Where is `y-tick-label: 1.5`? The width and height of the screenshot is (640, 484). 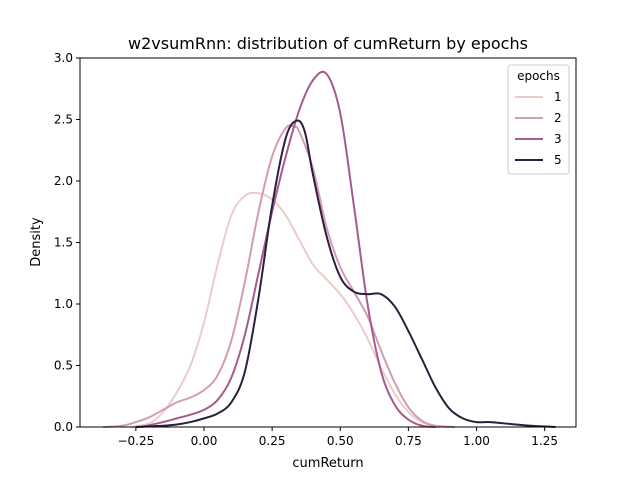
y-tick-label: 1.5 is located at coordinates (63, 243).